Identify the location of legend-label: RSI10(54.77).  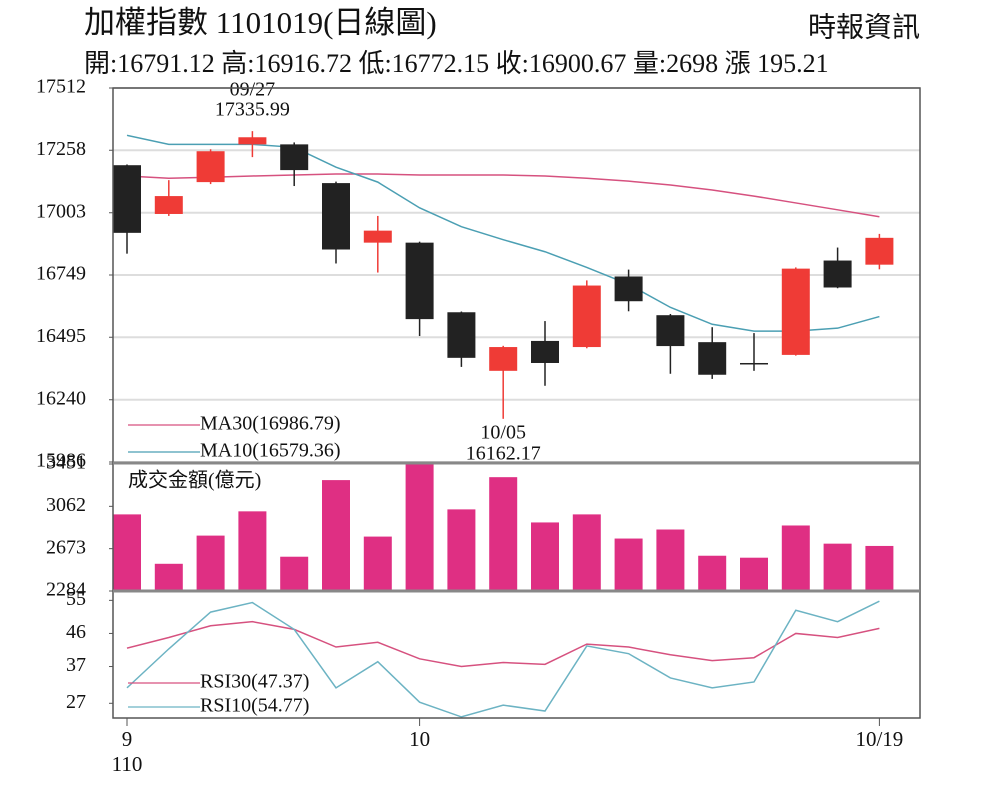
(254, 706).